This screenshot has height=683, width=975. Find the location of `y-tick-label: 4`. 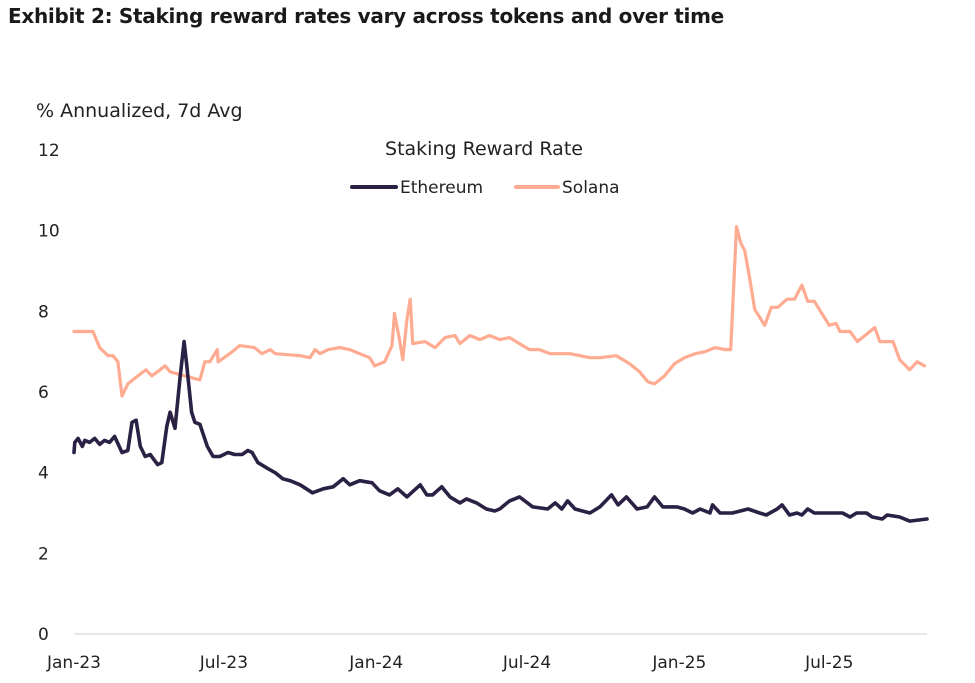

y-tick-label: 4 is located at coordinates (43, 474).